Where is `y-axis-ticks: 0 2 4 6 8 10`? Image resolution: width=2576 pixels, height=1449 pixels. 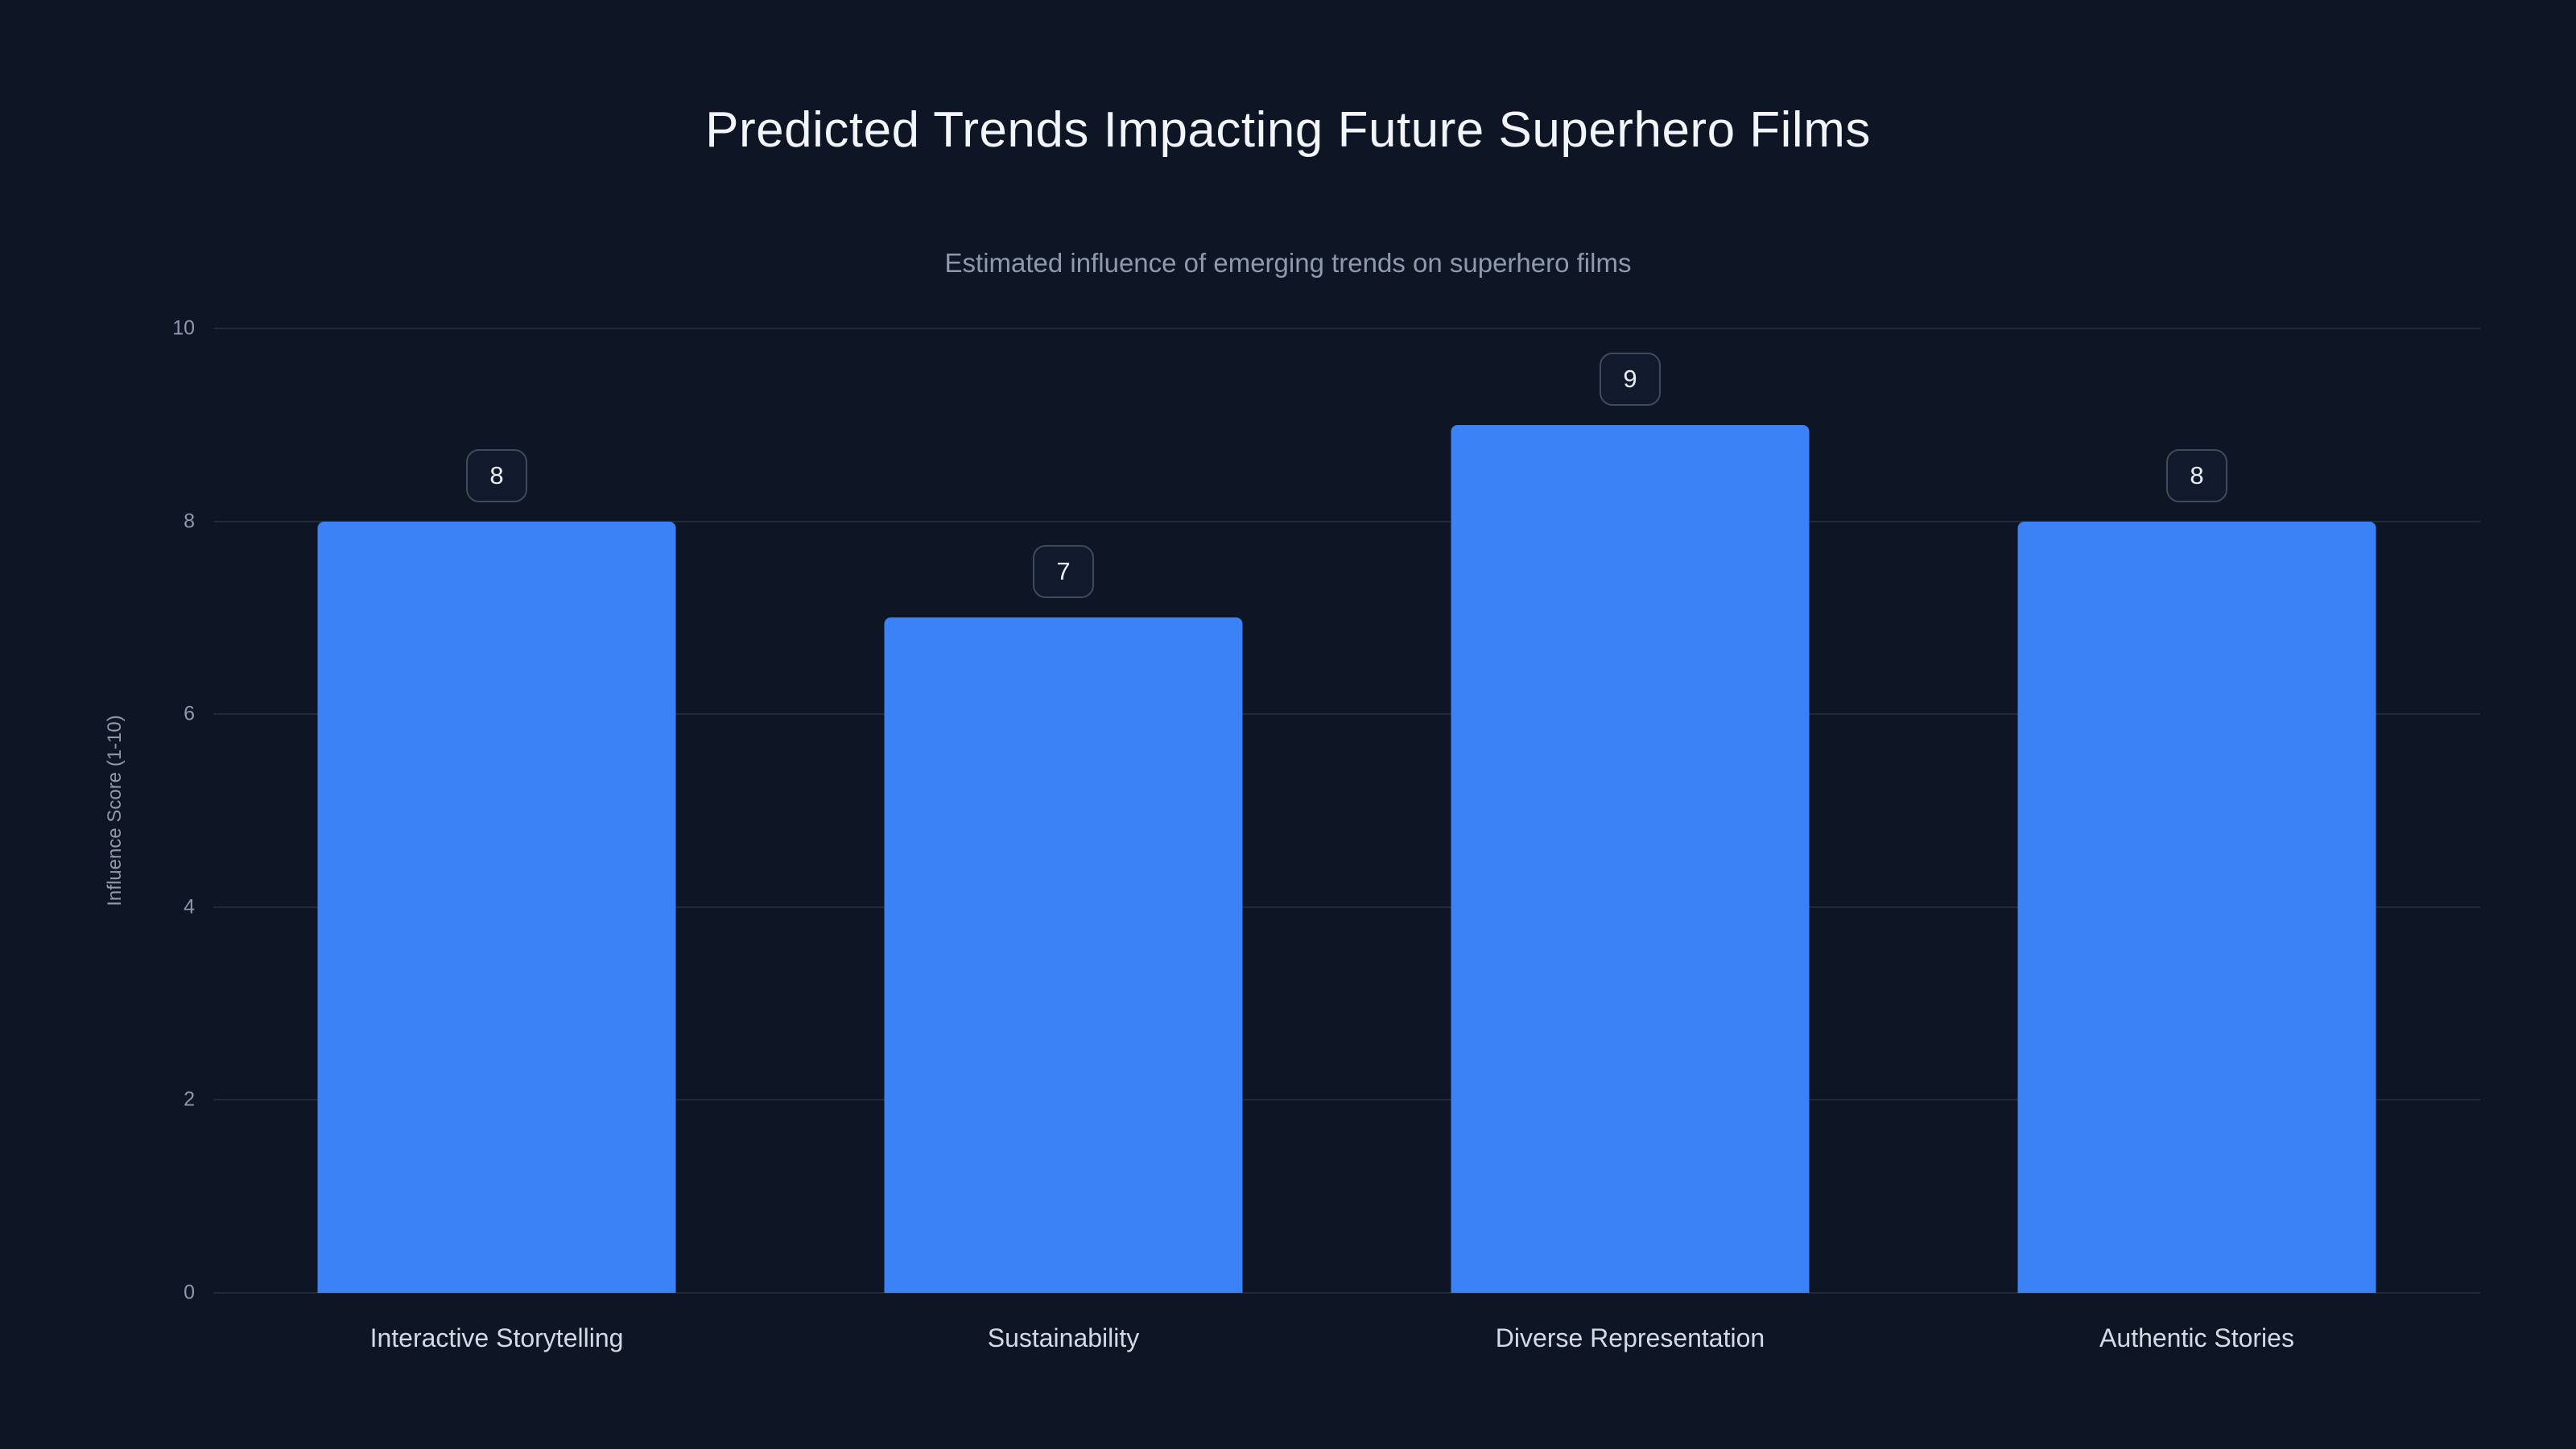 y-axis-ticks: 0 2 4 6 8 10 is located at coordinates (97, 810).